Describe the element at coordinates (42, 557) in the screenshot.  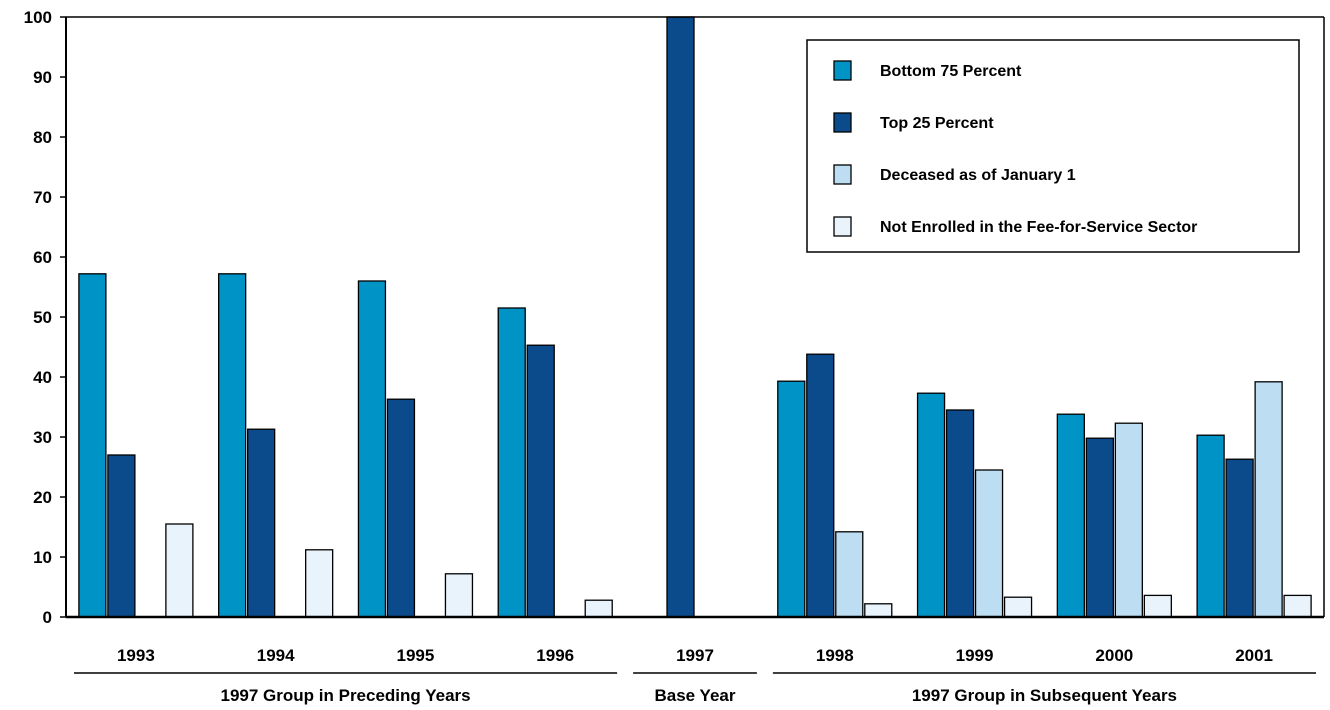
I see `y-tick-label: 10` at that location.